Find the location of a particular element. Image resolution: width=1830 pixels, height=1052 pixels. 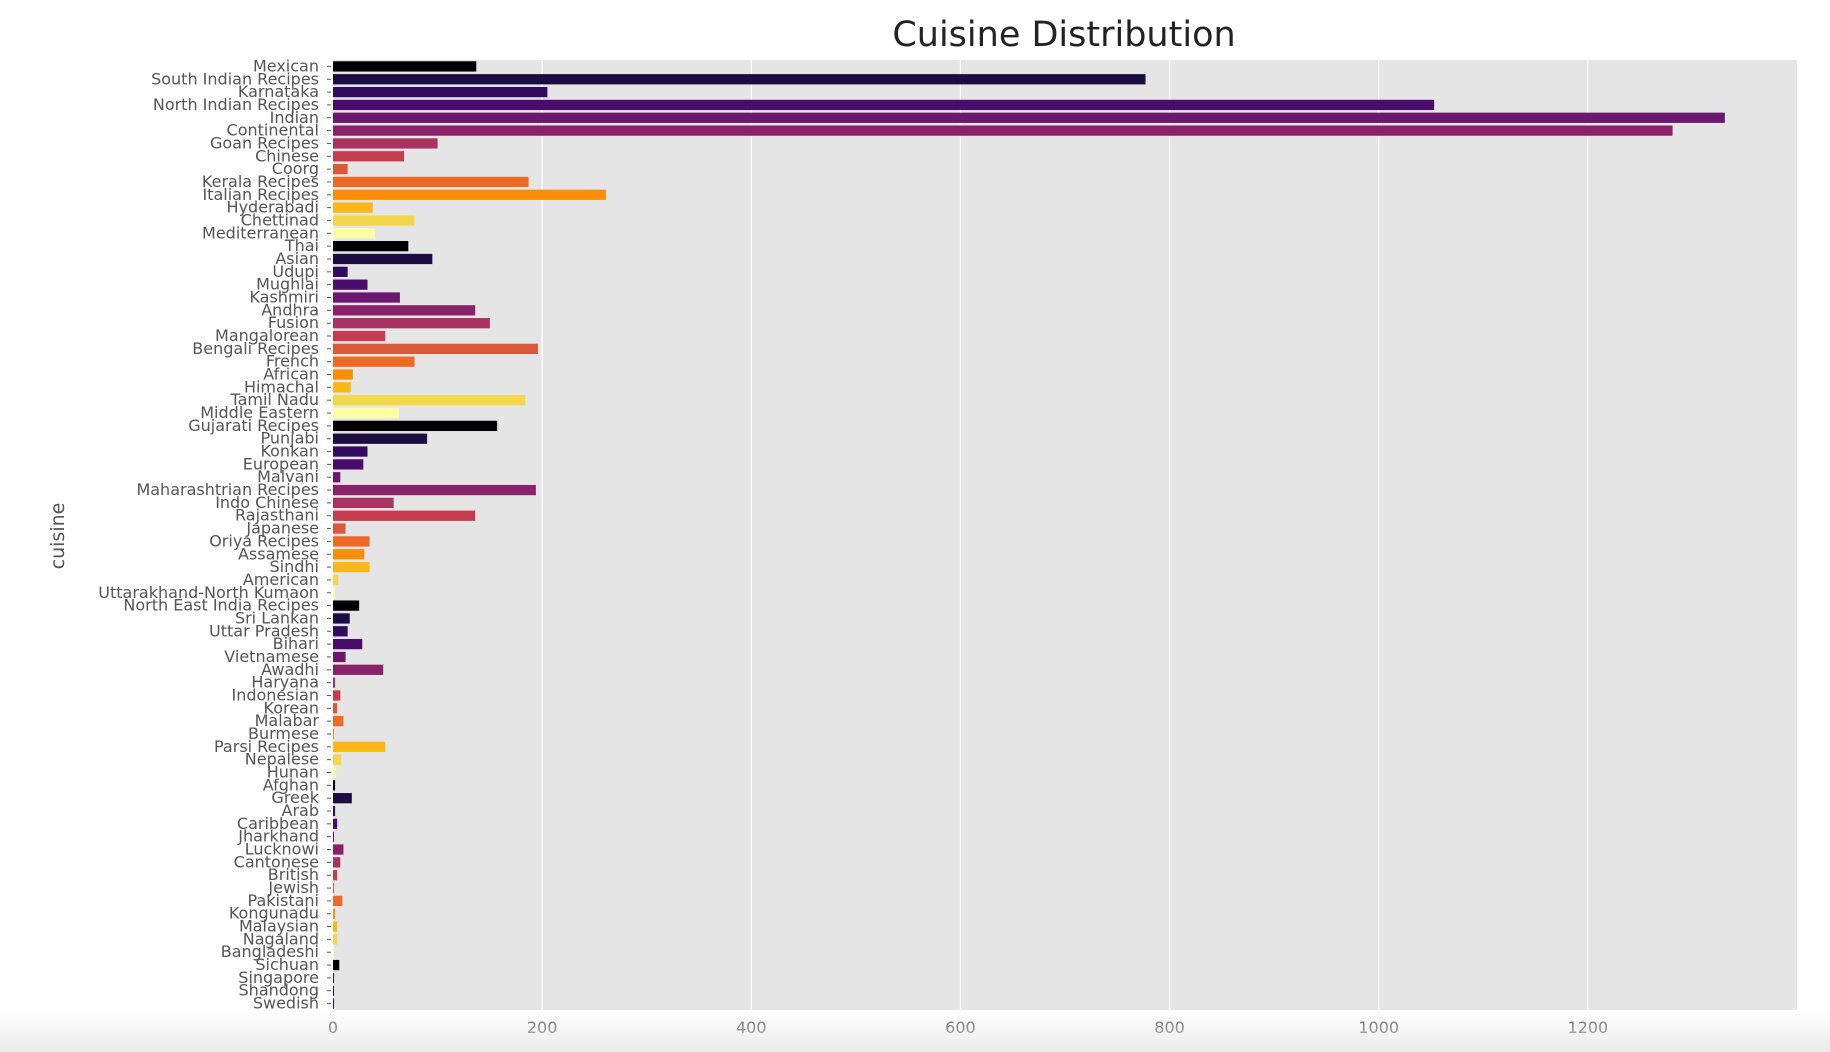

x-tick-labels: 0 200 400 600 800 1000 1200 is located at coordinates (968, 1027).